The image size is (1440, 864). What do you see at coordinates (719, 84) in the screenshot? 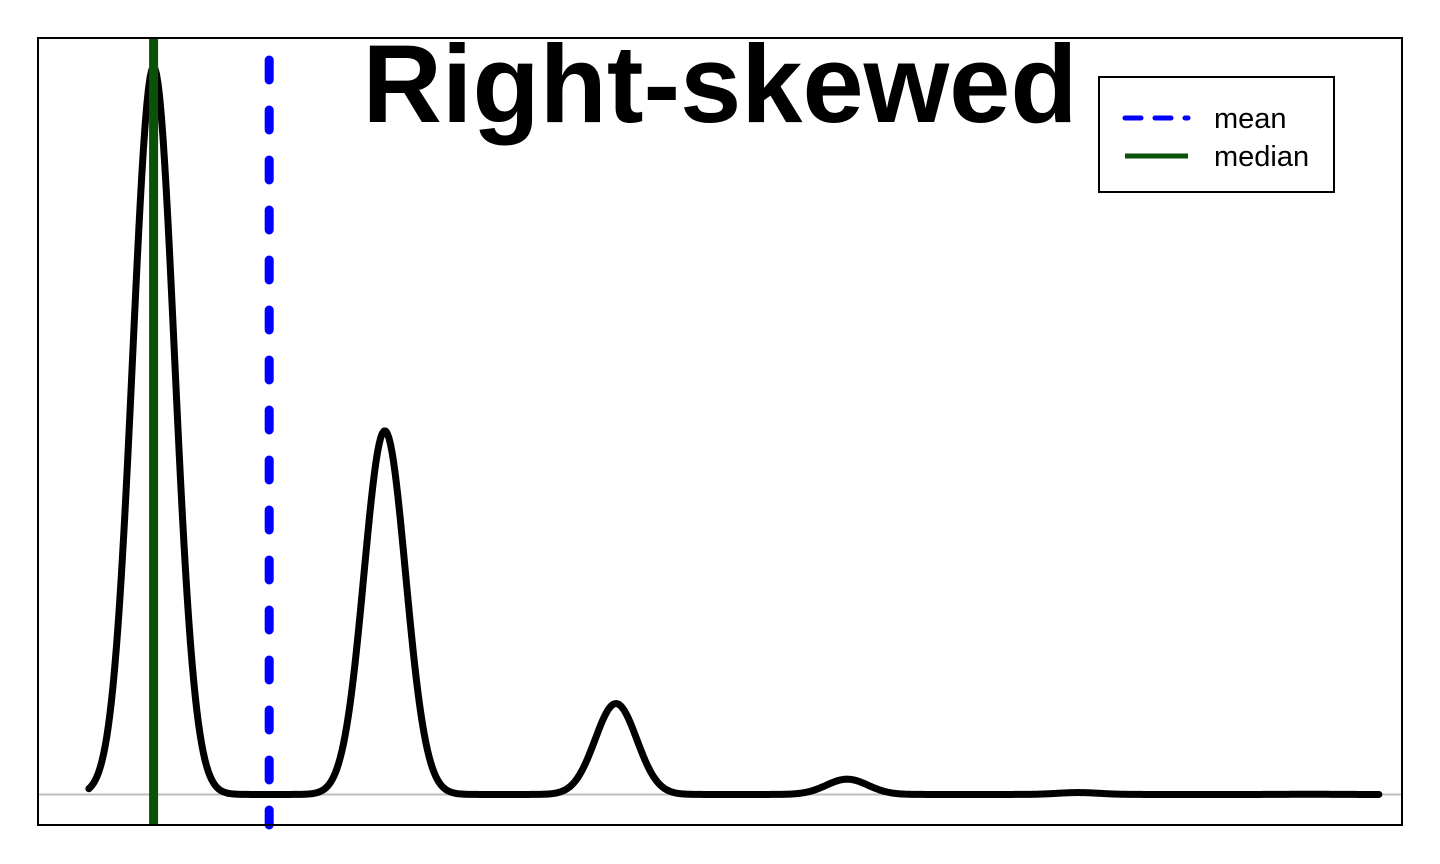
I see `chart-title: Right-skewed` at bounding box center [719, 84].